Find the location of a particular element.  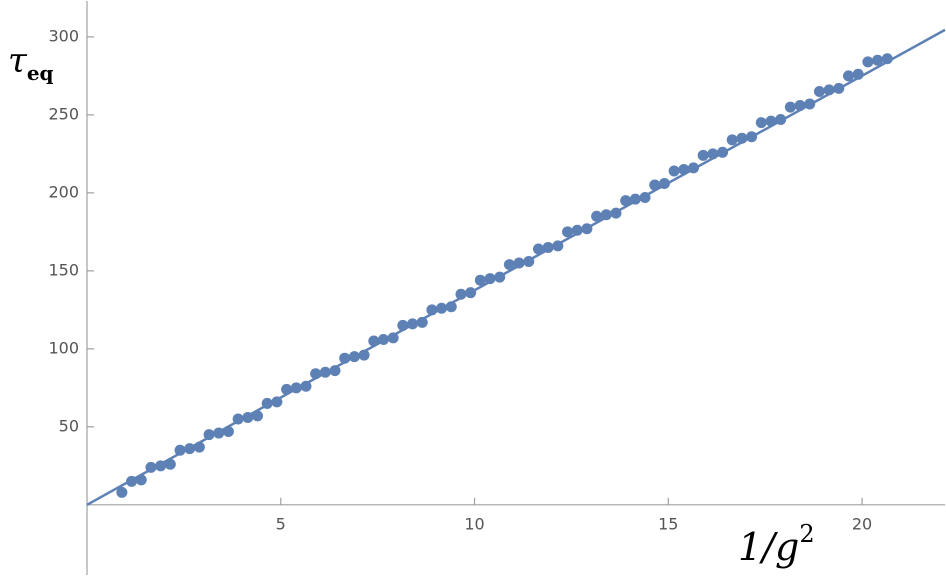

y-tick-label: 100 is located at coordinates (63, 347).